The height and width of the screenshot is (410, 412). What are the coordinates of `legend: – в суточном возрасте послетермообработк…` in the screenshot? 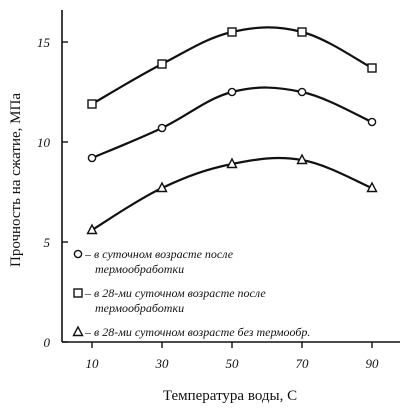 It's located at (191, 293).